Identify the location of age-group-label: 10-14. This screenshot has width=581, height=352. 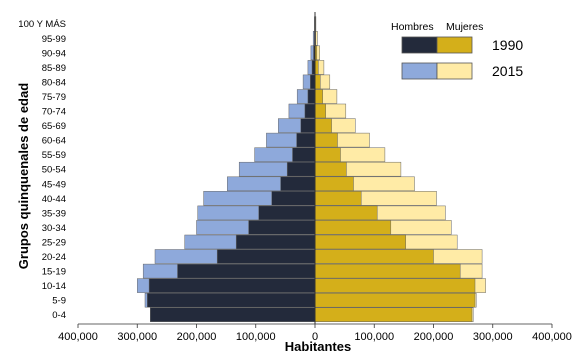
(54, 286).